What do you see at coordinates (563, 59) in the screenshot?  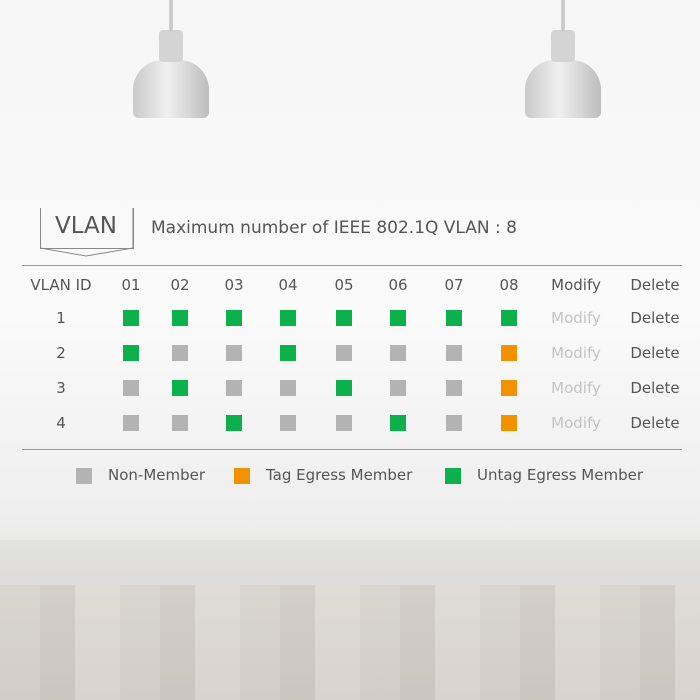 I see `ceiling-lamp-right` at bounding box center [563, 59].